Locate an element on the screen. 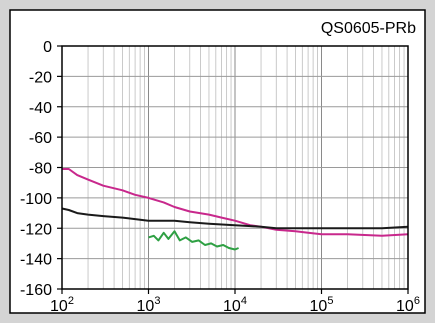 The height and width of the screenshot is (328, 435). y-tick-label: -80 is located at coordinates (40, 169).